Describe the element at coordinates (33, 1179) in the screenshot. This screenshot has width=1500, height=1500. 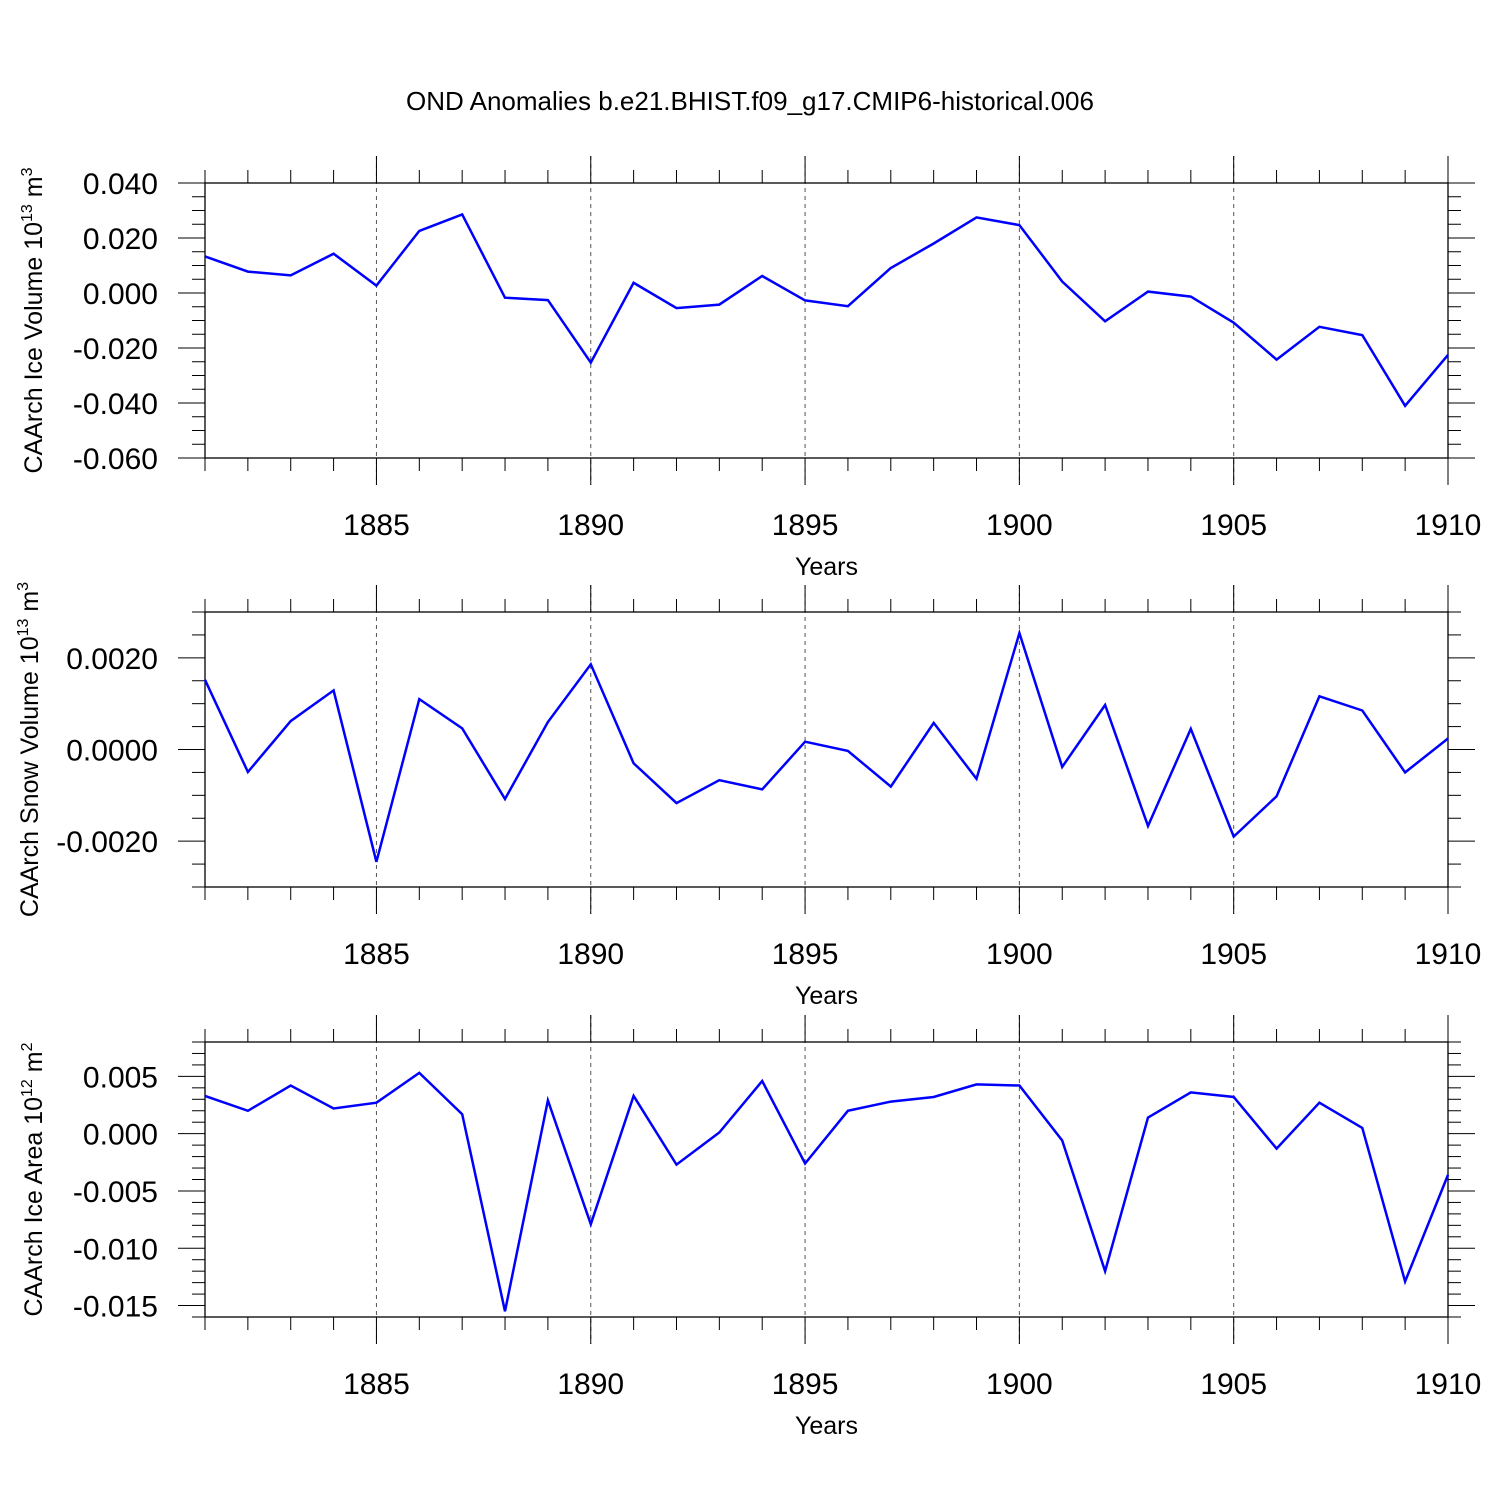
I see `y-axis-title: CAArch Ice Area 1012 m2` at that location.